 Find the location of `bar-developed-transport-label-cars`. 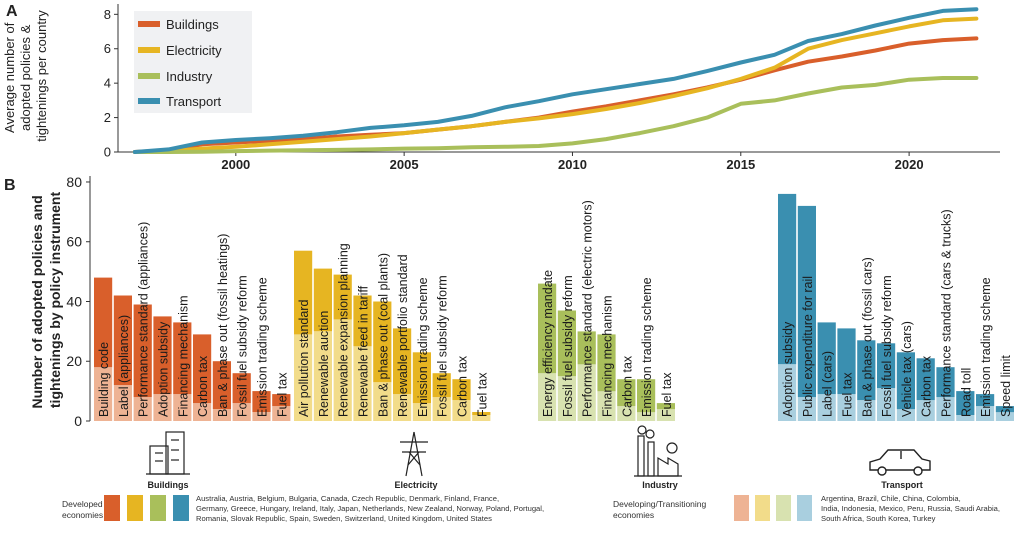

bar-developed-transport-label-cars is located at coordinates (826, 358).